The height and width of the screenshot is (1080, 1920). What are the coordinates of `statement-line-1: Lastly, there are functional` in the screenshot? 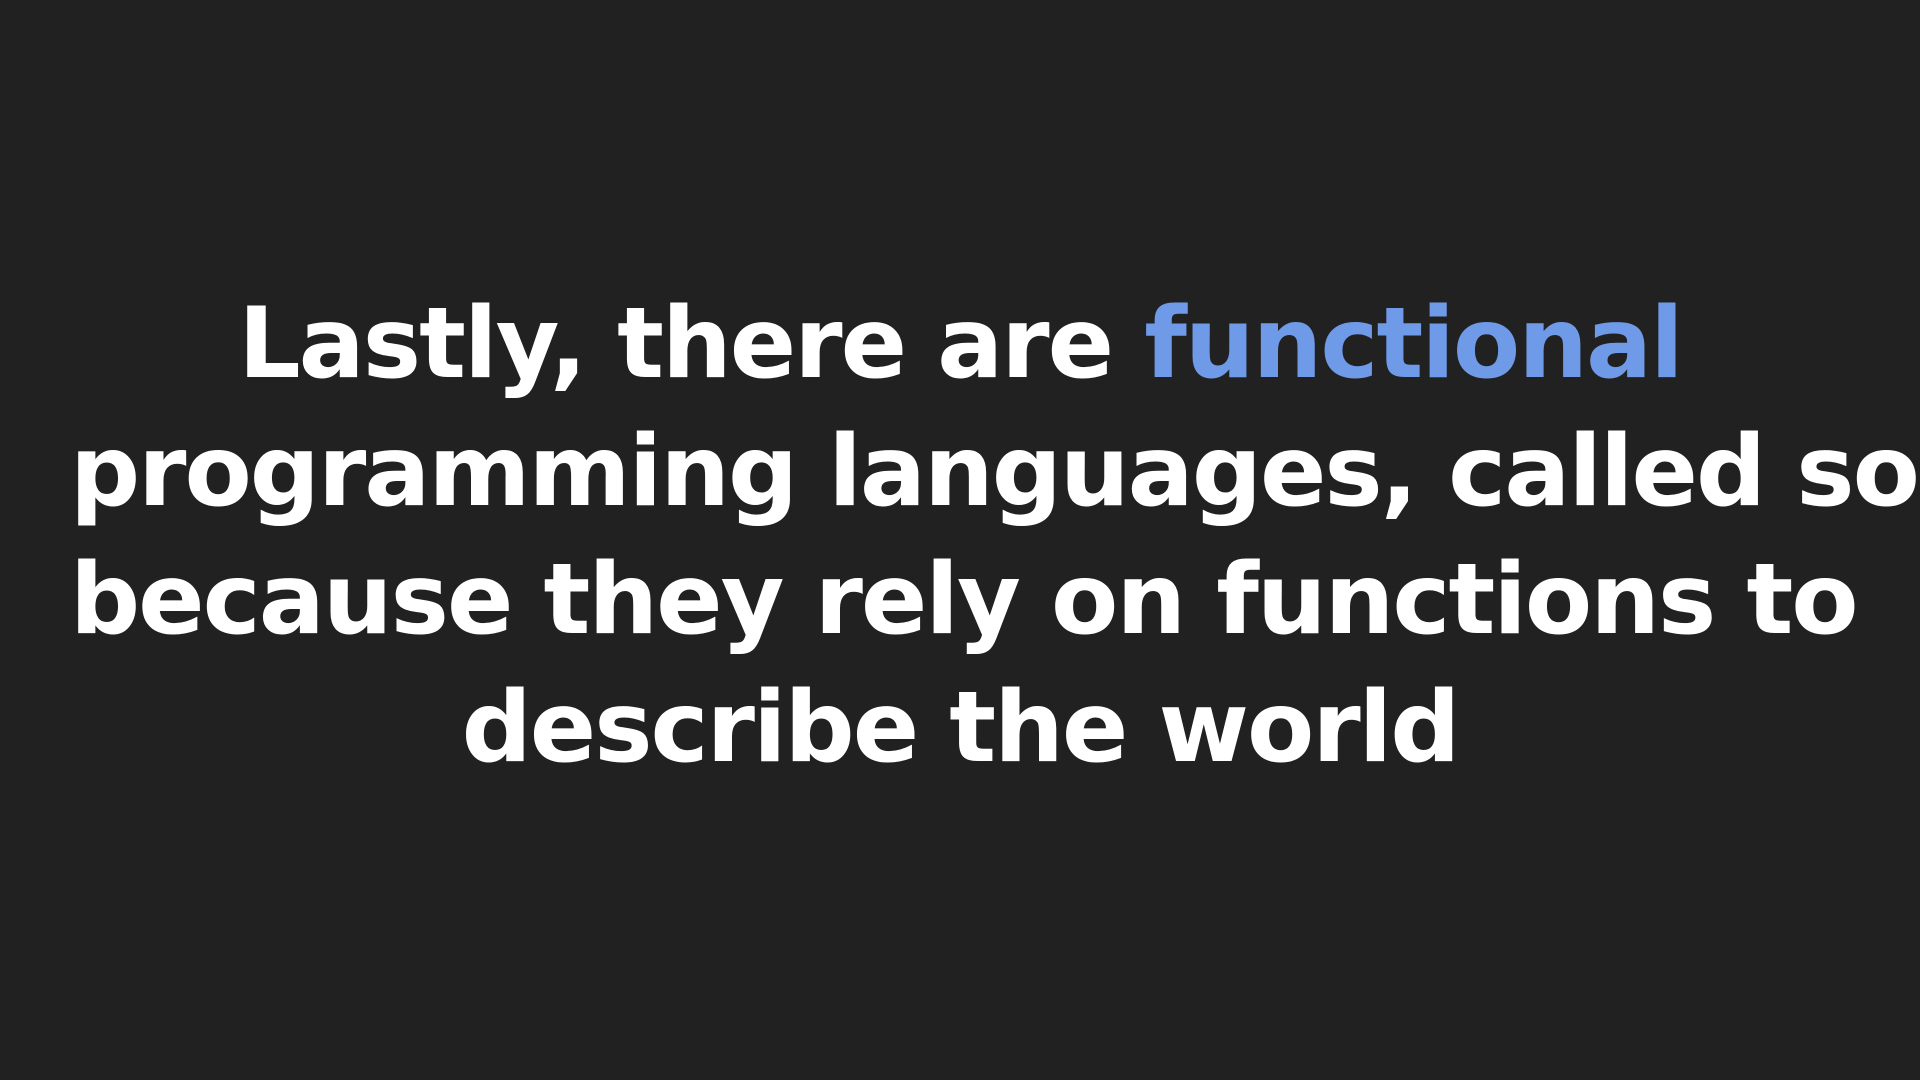 It's located at (960, 344).